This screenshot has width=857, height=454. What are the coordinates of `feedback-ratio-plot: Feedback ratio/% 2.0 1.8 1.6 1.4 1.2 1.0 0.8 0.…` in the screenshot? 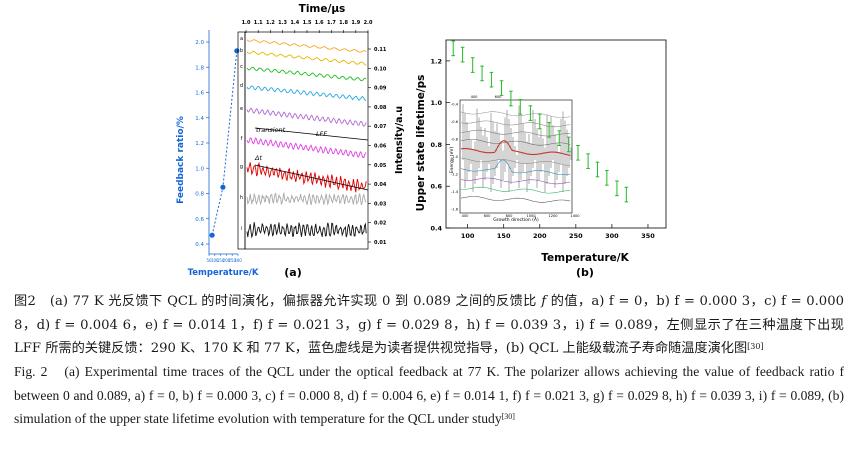 It's located at (217, 154).